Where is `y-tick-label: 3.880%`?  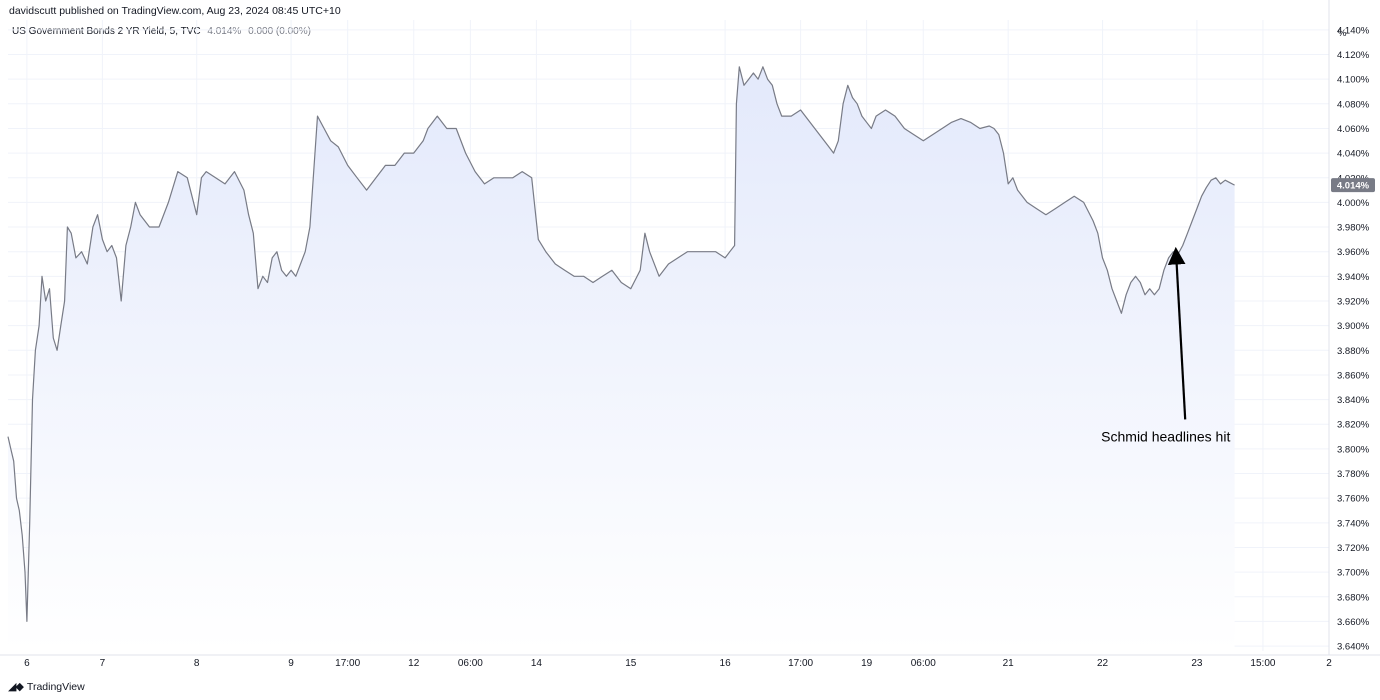 y-tick-label: 3.880% is located at coordinates (1353, 351).